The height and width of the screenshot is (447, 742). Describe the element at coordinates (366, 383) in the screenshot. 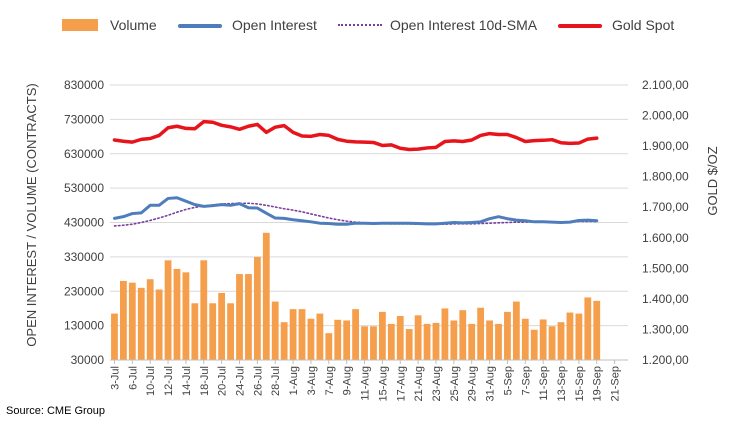

I see `x-tick-label: 11-Aug` at that location.